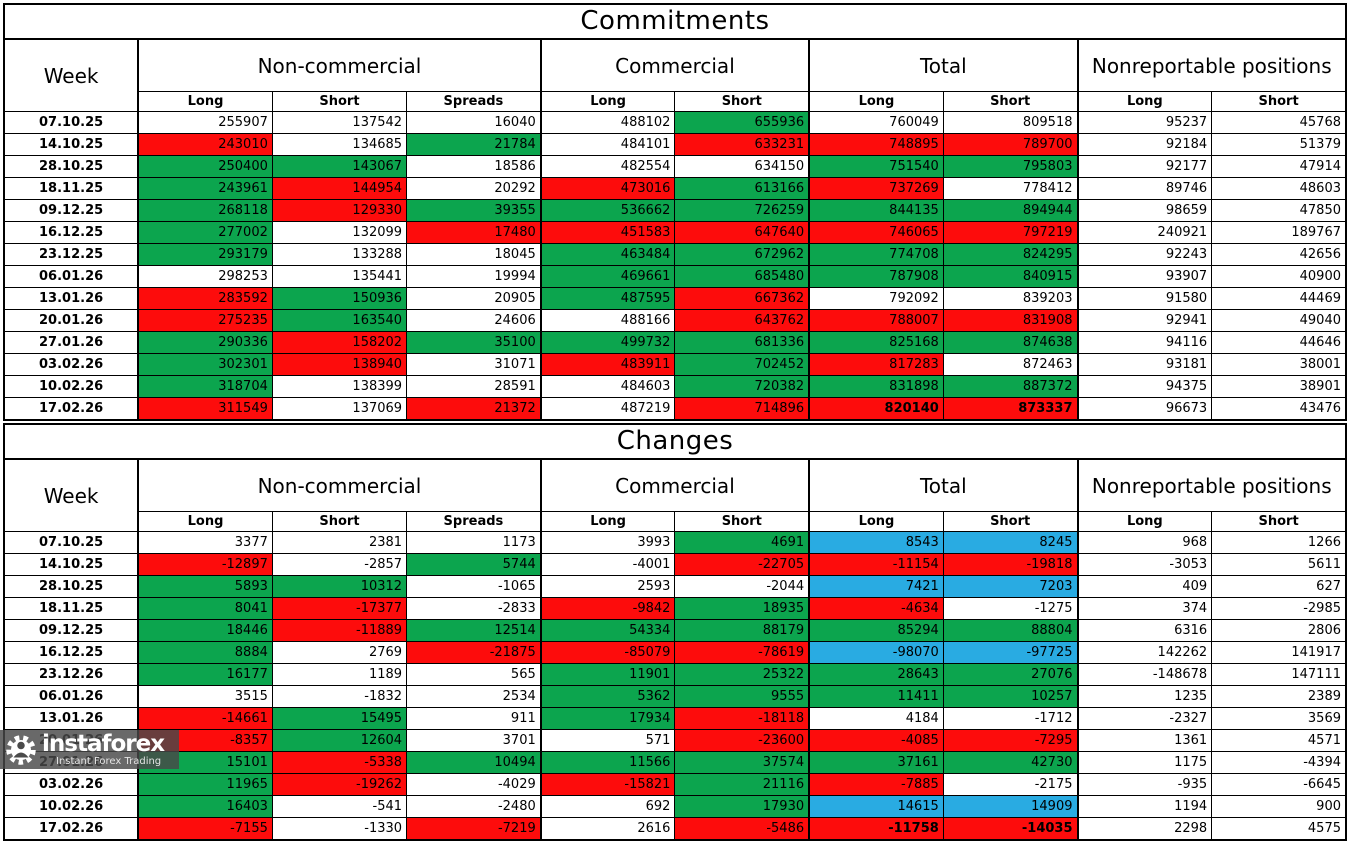 The image size is (1350, 841). What do you see at coordinates (876, 564) in the screenshot?
I see `value-cell: -11154` at bounding box center [876, 564].